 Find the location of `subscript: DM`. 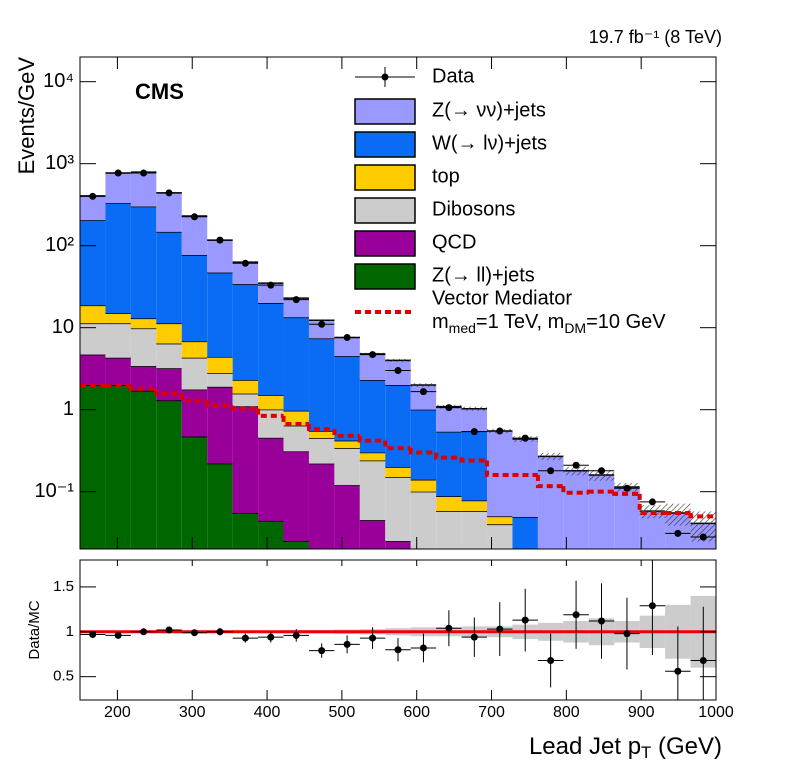

subscript: DM is located at coordinates (575, 328).